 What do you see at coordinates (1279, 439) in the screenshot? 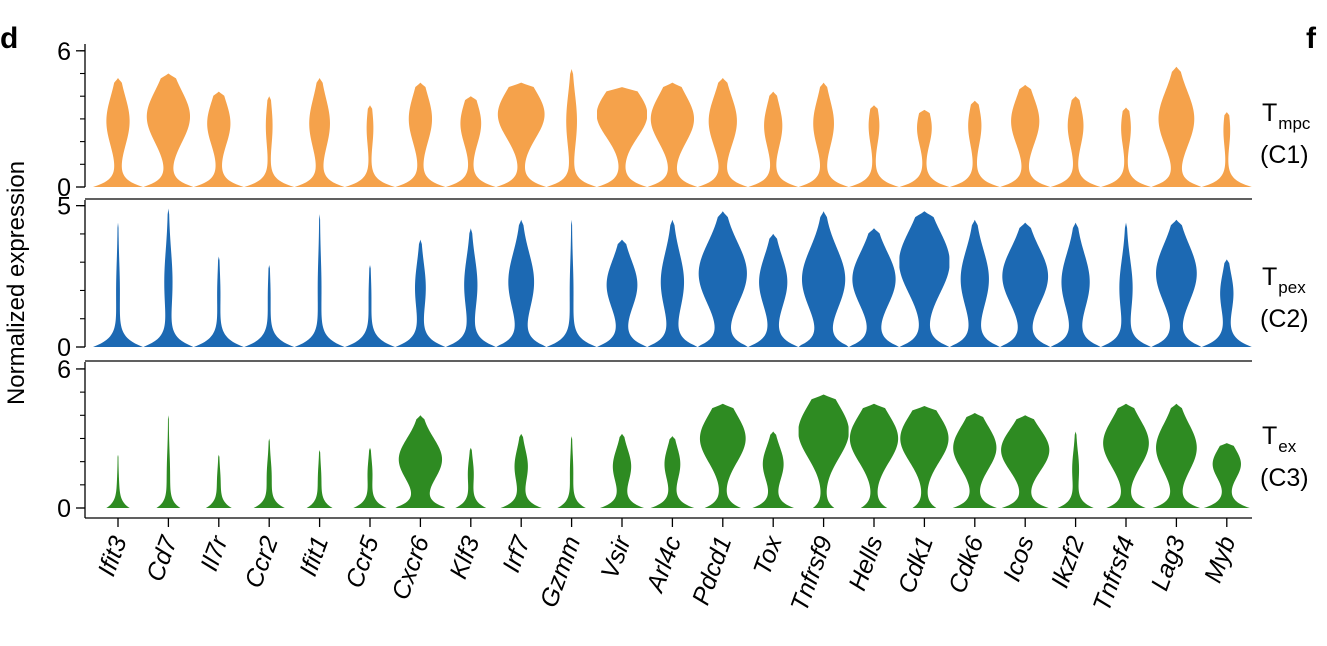
I see `row-label-ex: Tex` at bounding box center [1279, 439].